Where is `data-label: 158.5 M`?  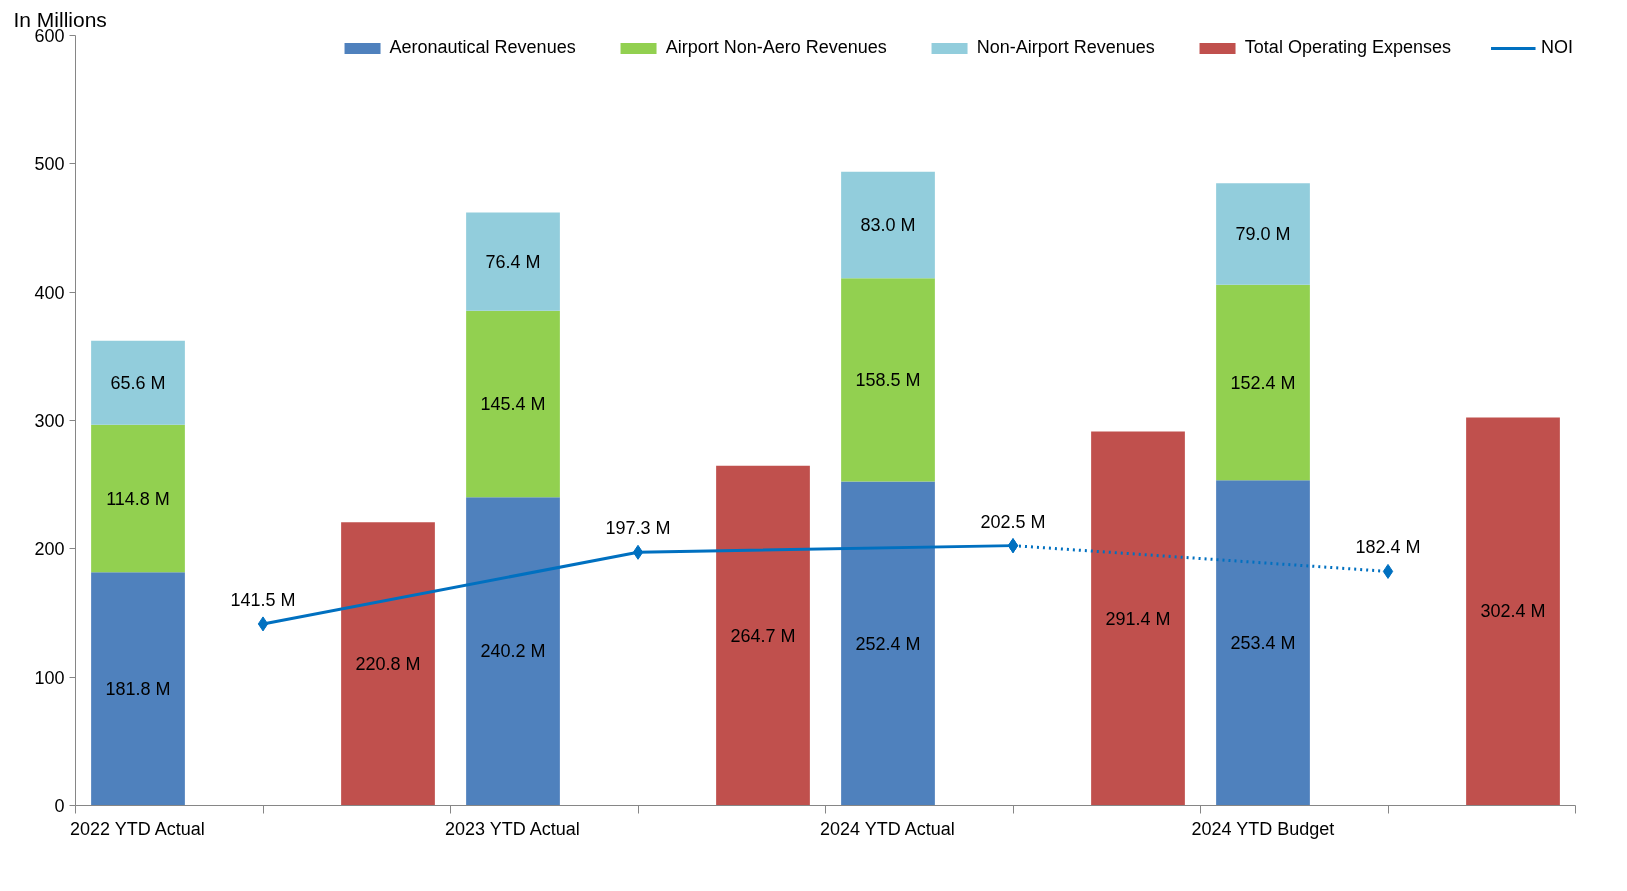
data-label: 158.5 M is located at coordinates (888, 379).